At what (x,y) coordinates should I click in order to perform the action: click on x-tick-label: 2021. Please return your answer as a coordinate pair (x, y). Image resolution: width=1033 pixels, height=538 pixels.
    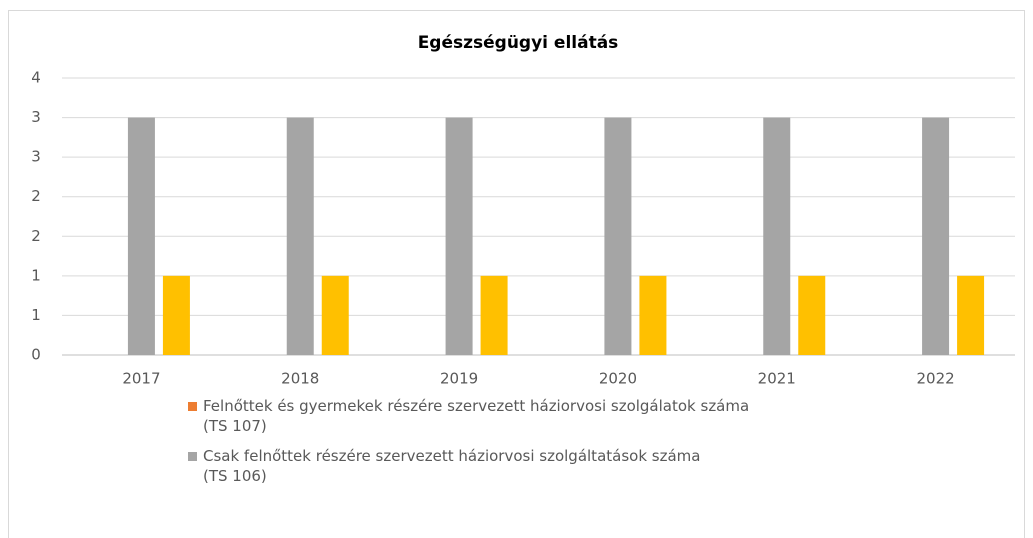
    Looking at the image, I should click on (777, 379).